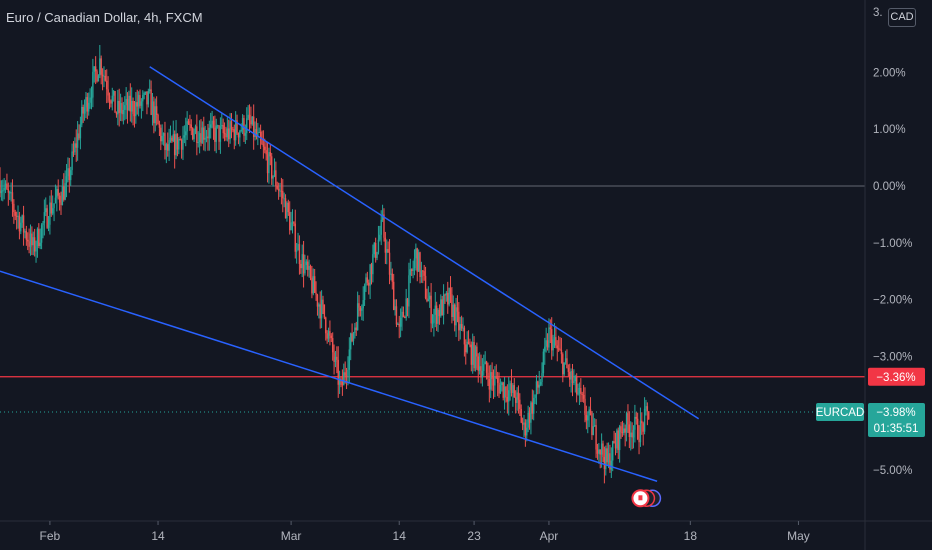 This screenshot has width=932, height=550. Describe the element at coordinates (889, 130) in the screenshot. I see `y-tick-label: 1.00%` at that location.